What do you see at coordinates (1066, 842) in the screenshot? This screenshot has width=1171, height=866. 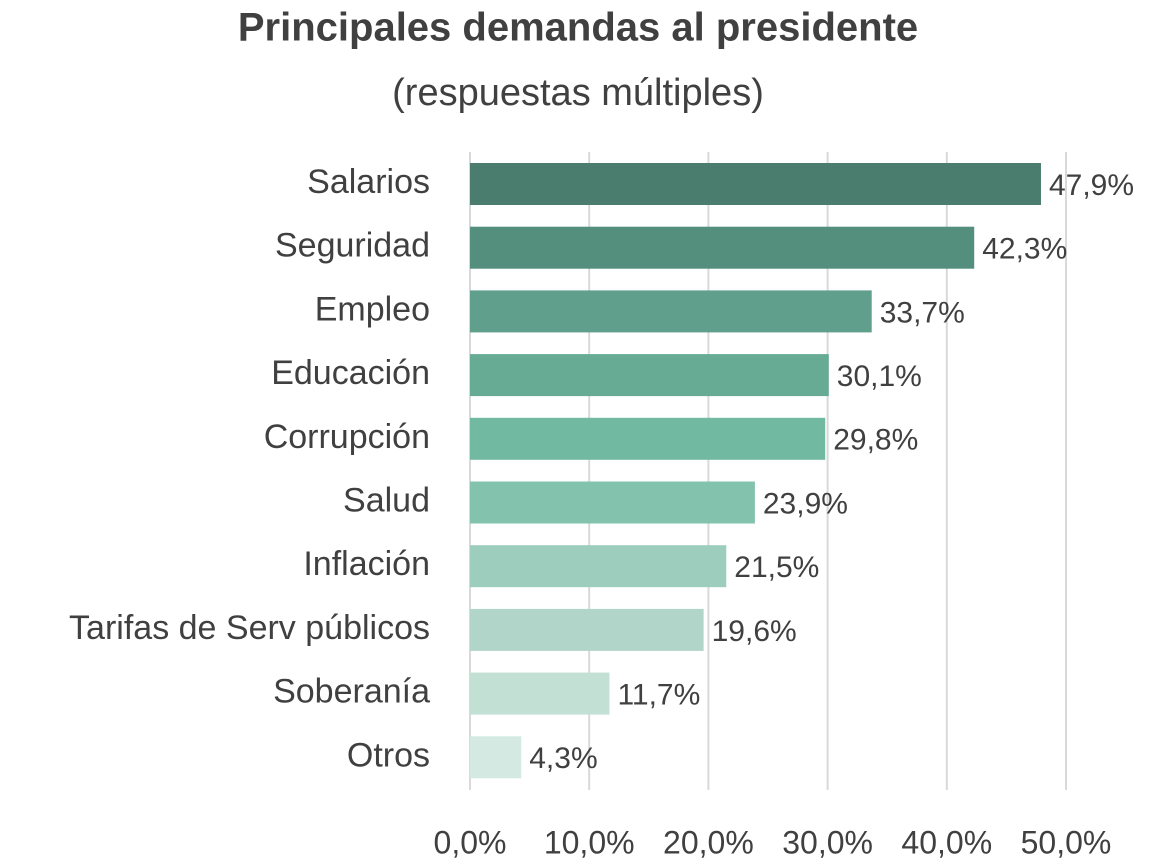 I see `x-tick-label: 50,0%` at bounding box center [1066, 842].